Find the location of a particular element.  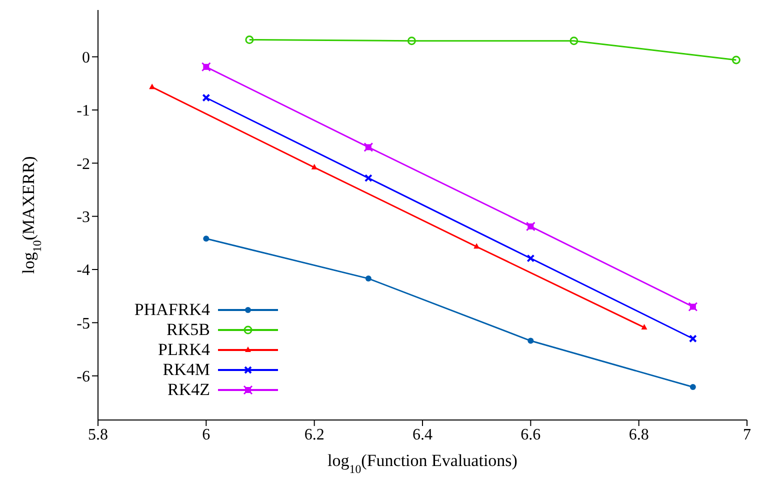

legend-label: PLRK4 is located at coordinates (184, 350).